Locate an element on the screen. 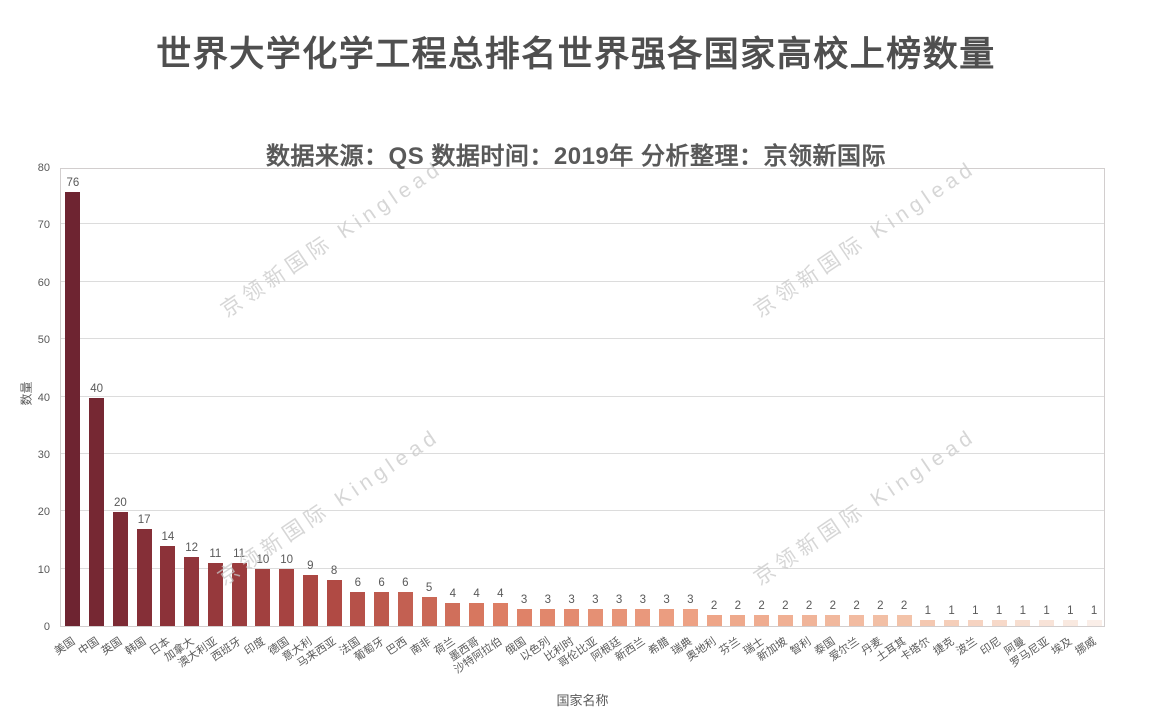 This screenshot has height=720, width=1152. bar-捷克 is located at coordinates (952, 623).